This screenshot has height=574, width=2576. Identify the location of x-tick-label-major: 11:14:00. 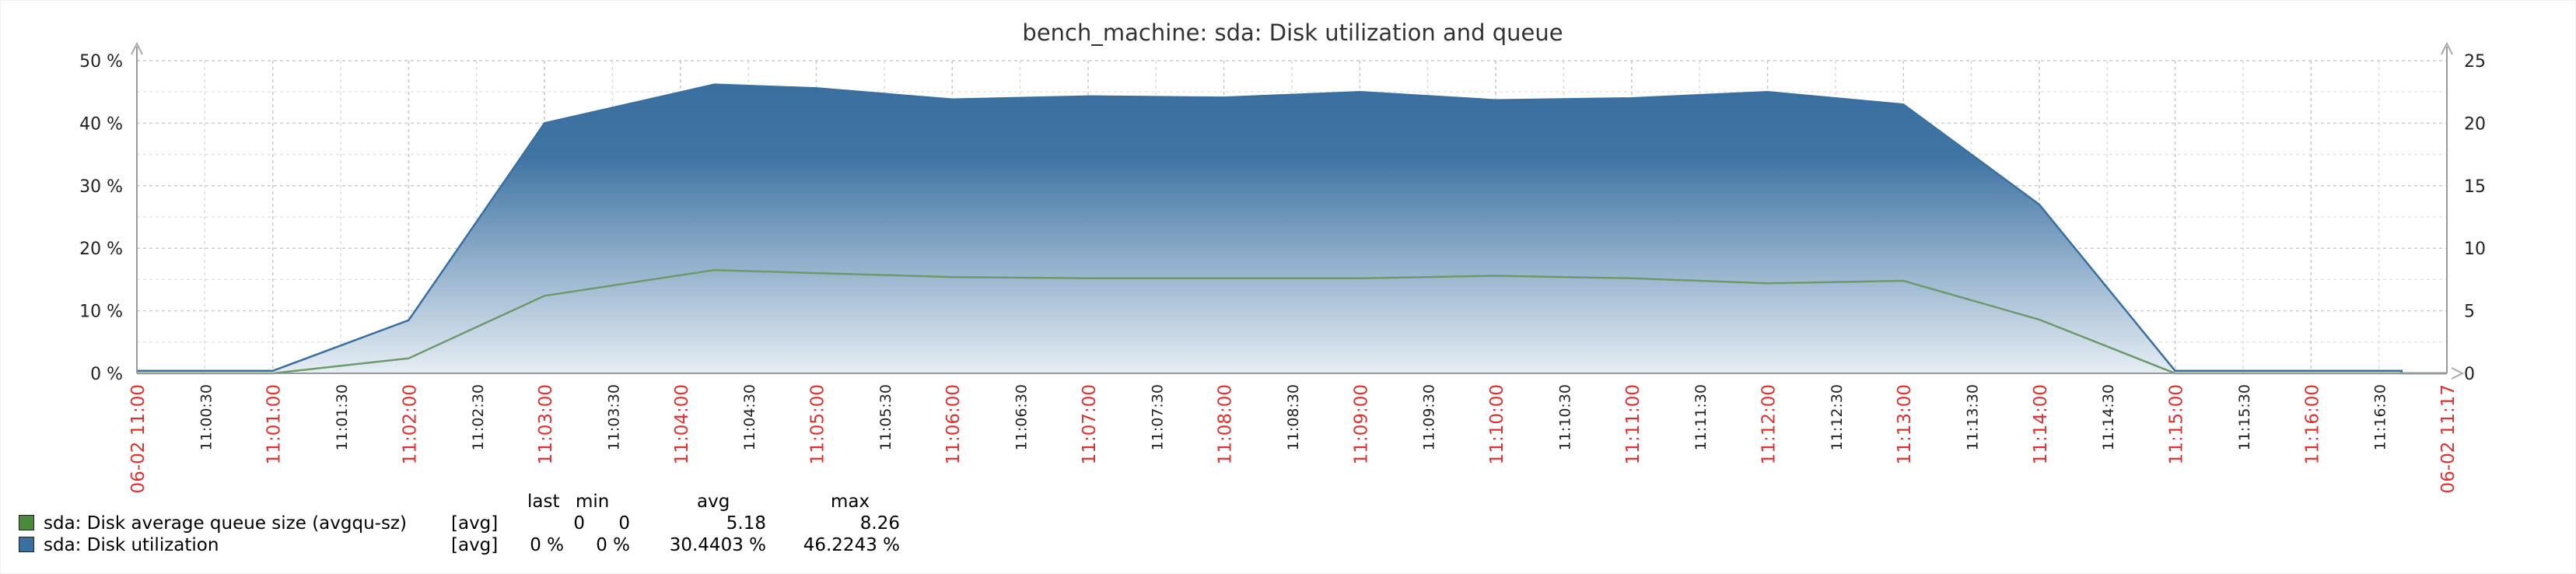
(2041, 424).